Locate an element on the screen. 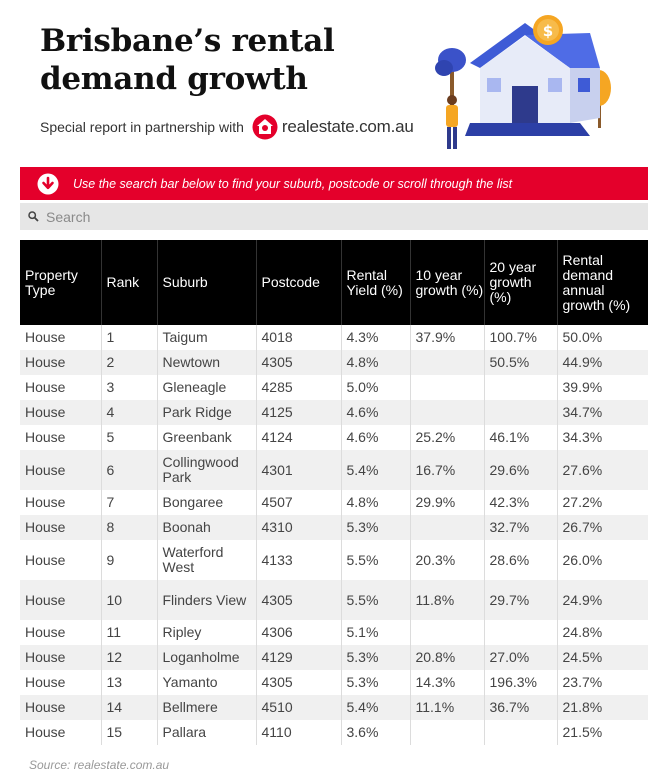 This screenshot has height=779, width=648. search-icon is located at coordinates (33, 216).